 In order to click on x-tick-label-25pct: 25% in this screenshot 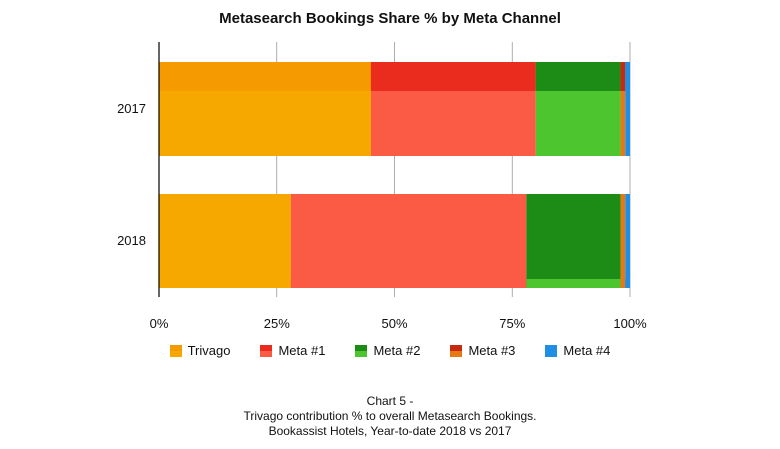, I will do `click(276, 323)`.